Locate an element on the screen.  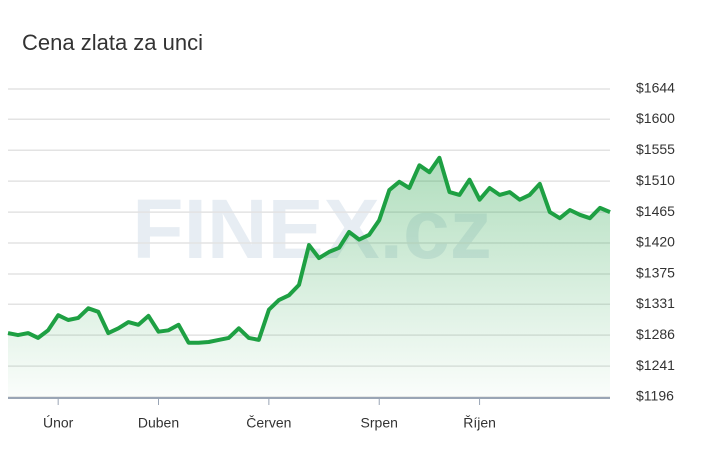
y-tick-label: $1555 is located at coordinates (655, 149).